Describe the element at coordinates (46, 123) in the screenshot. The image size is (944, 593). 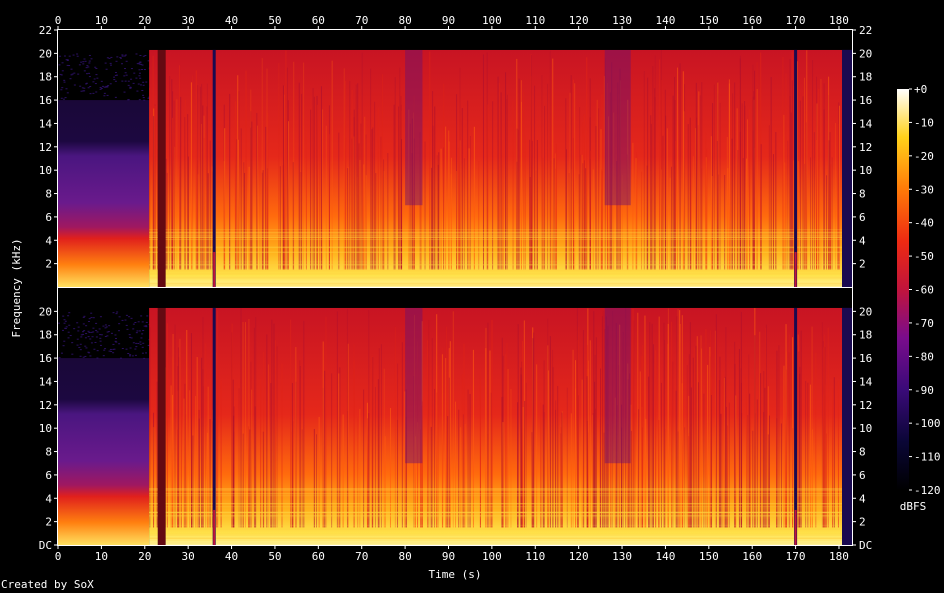
I see `y-tick-label-left: 14` at that location.